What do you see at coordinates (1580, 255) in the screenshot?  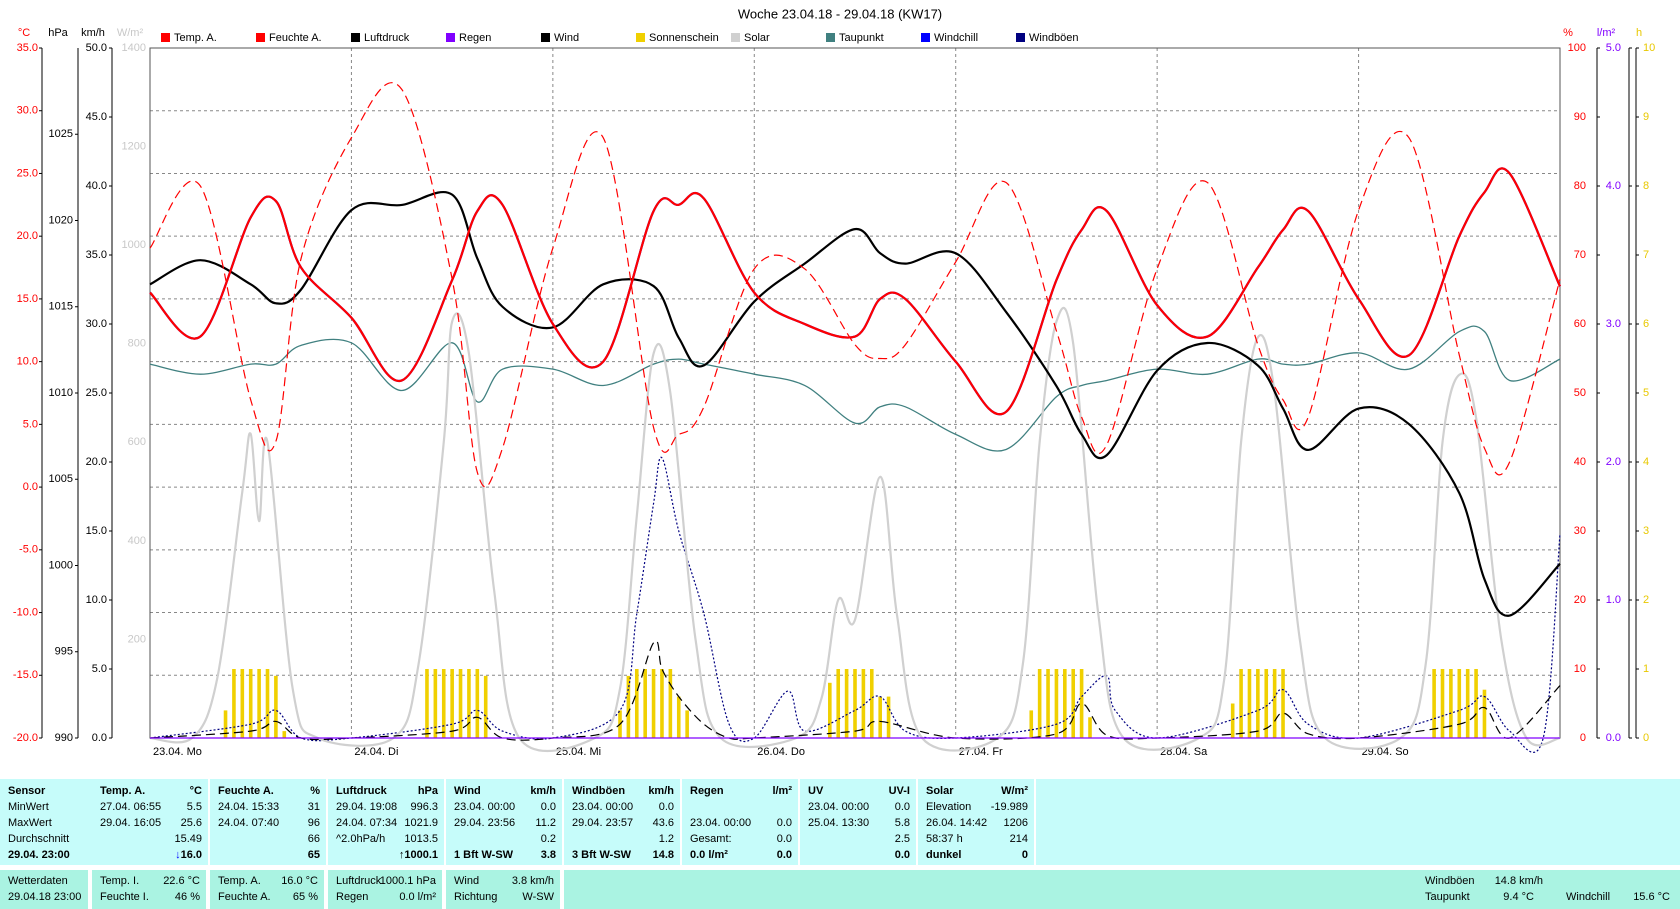 I see `y-tick-label: 70` at bounding box center [1580, 255].